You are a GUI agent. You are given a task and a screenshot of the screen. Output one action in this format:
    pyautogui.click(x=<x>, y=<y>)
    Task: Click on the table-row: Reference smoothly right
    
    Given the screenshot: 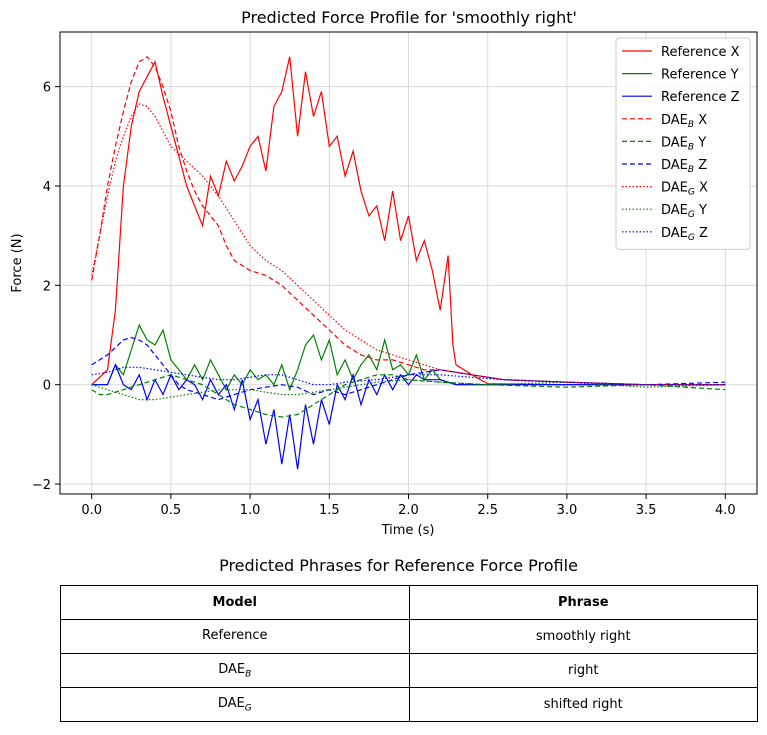 What is the action you would take?
    pyautogui.click(x=409, y=636)
    